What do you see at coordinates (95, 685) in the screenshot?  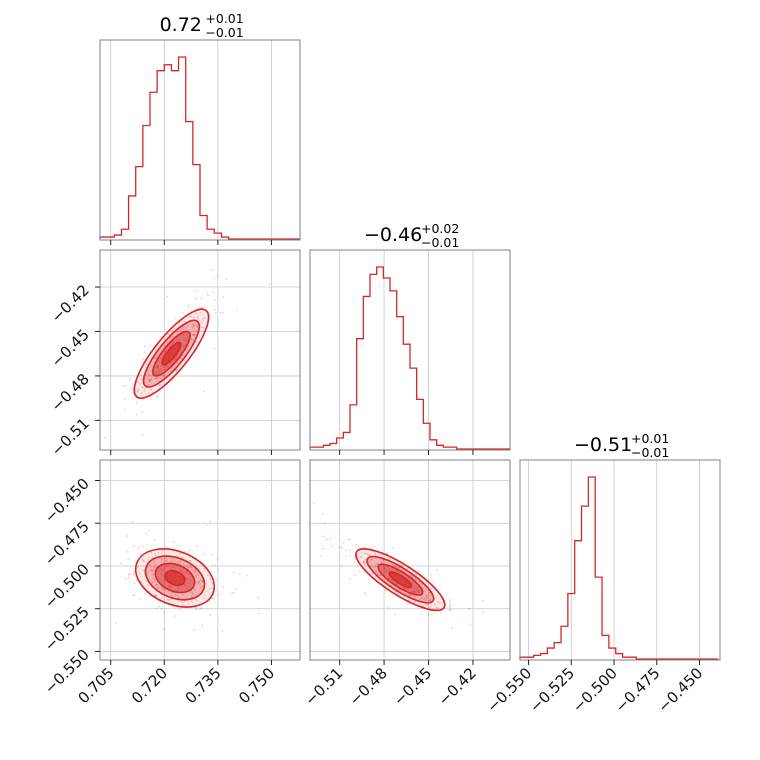 I see `x-tick-label-0-0: 0.705` at bounding box center [95, 685].